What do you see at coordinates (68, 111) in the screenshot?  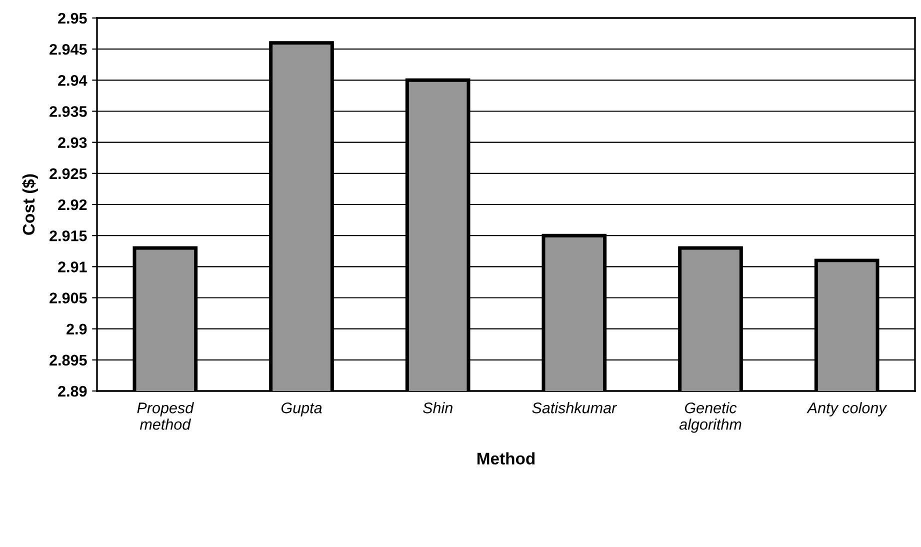 I see `y-tick-label: 2.935` at bounding box center [68, 111].